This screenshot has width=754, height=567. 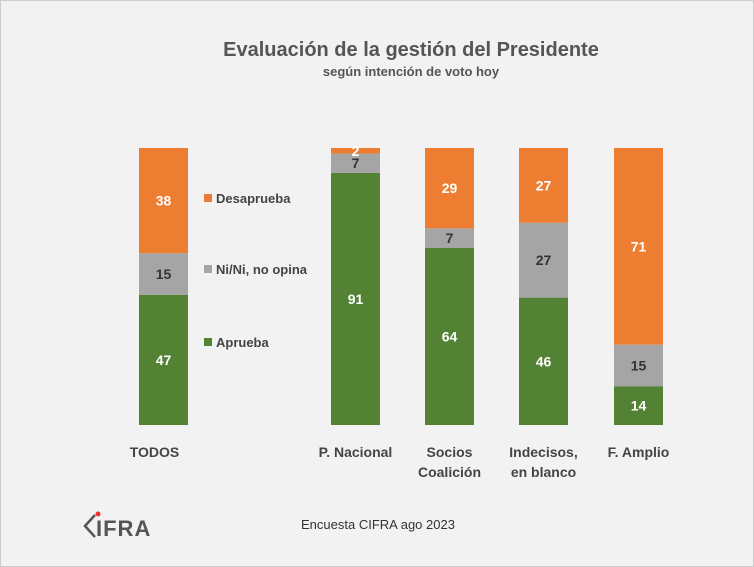 I want to click on data-label: 2, so click(x=356, y=151).